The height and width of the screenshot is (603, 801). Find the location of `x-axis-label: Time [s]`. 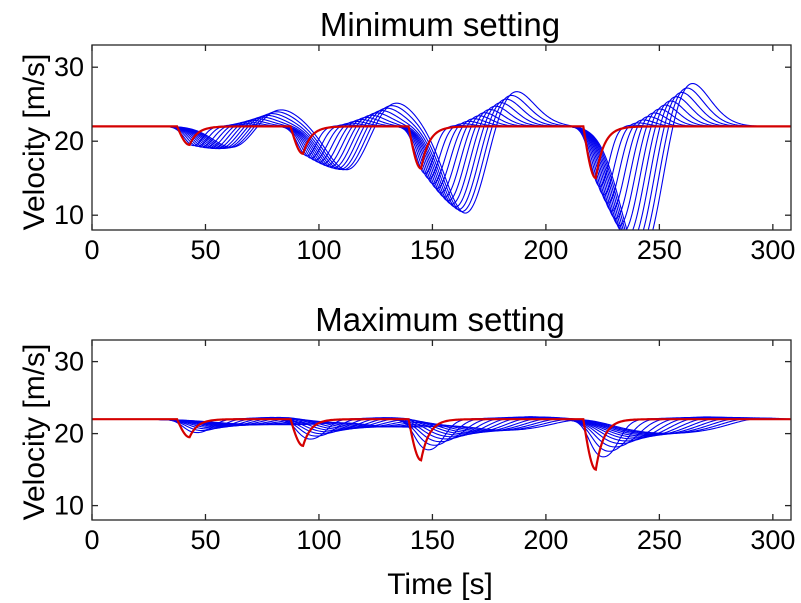

x-axis-label: Time [s] is located at coordinates (440, 584).